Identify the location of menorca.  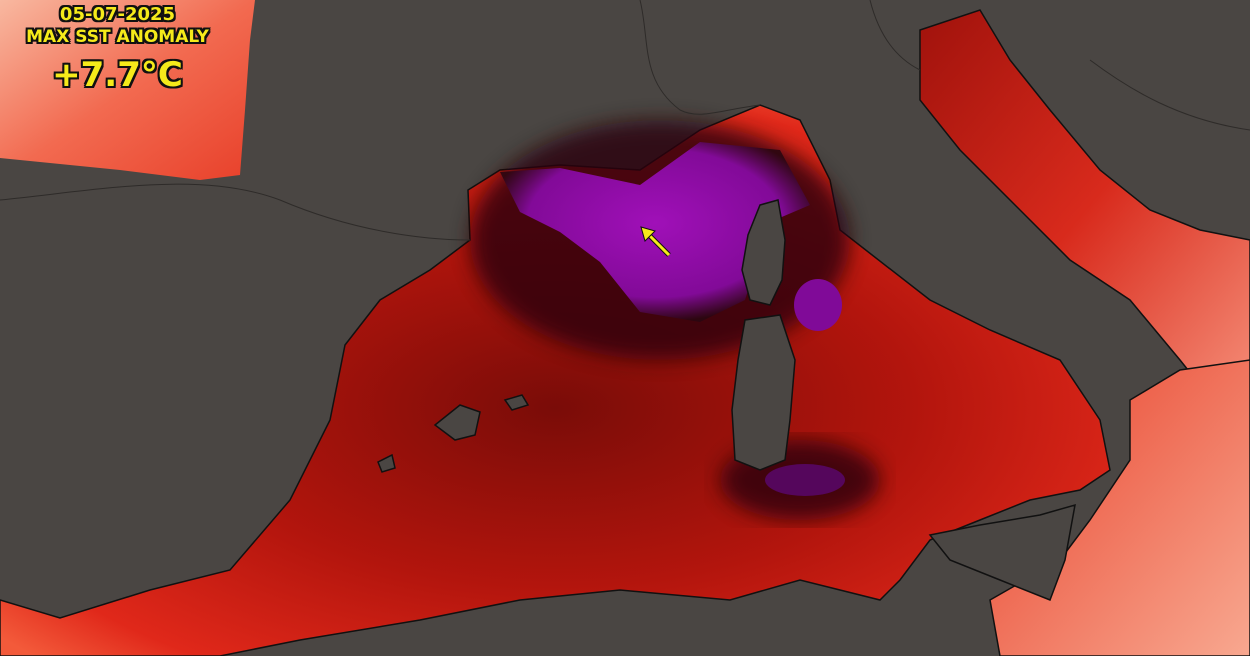
(516, 402).